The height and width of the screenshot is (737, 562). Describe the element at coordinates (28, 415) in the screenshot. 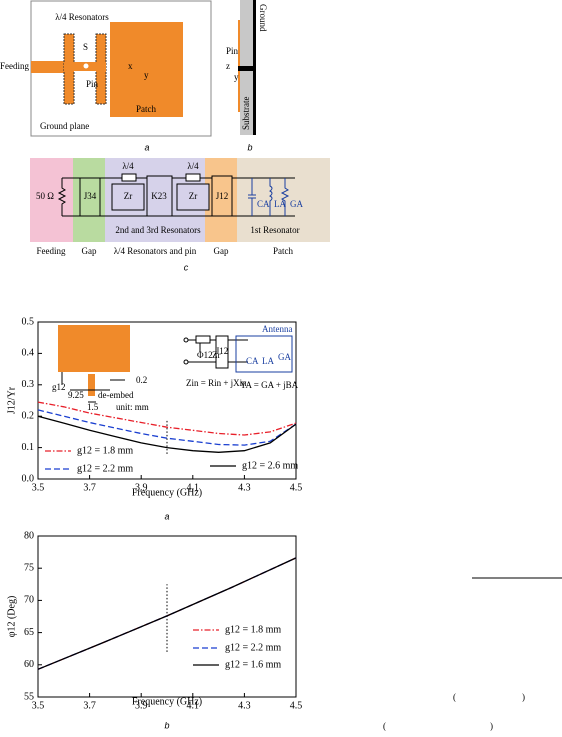

I see `y-tick-label: 0.2` at that location.